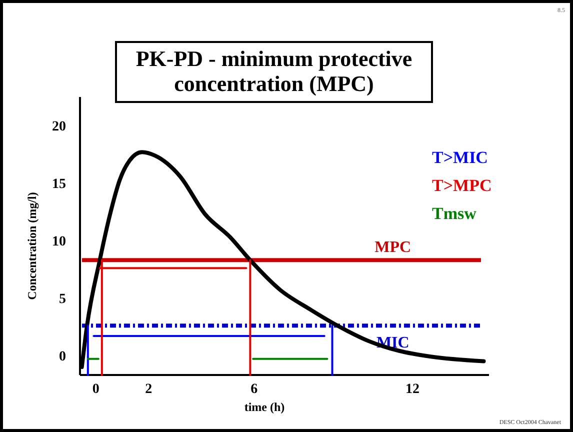 This screenshot has height=432, width=573. I want to click on y-tick-label: 10, so click(59, 242).